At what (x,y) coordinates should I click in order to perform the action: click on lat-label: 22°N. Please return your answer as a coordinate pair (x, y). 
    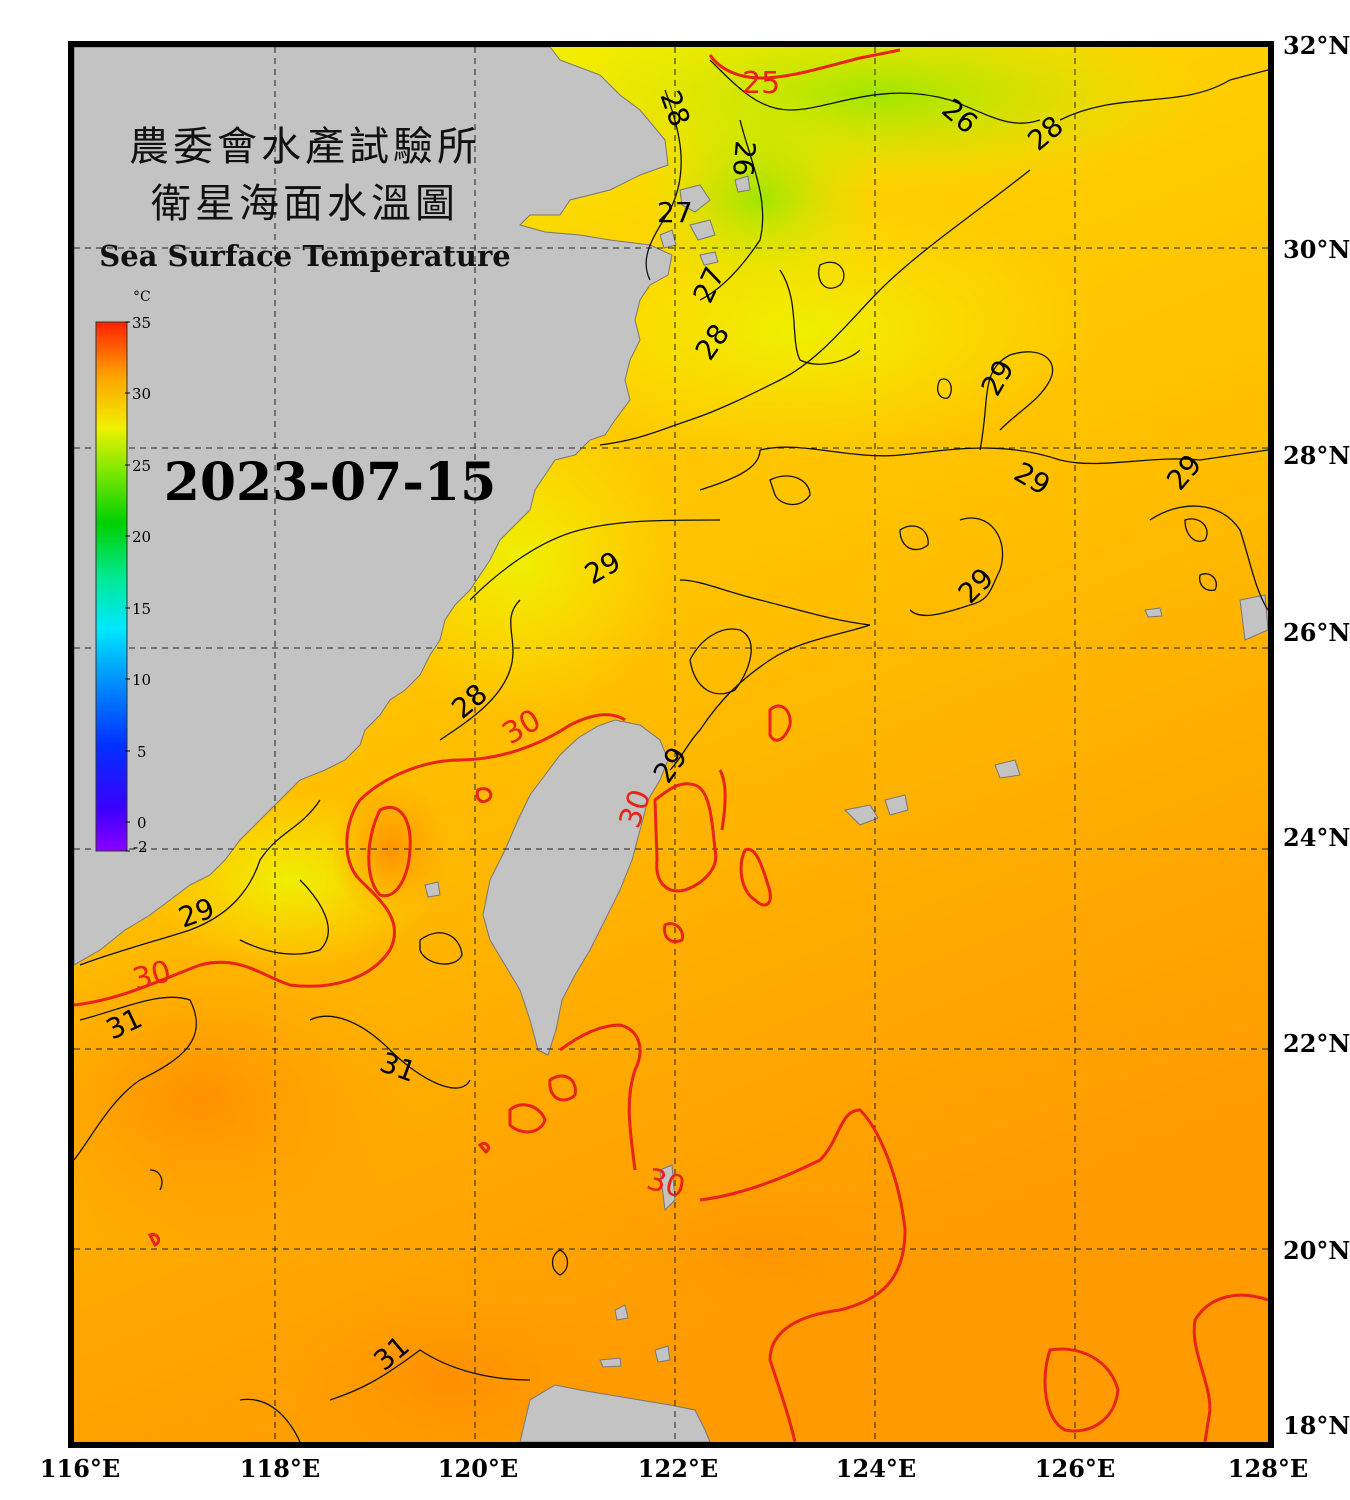
    Looking at the image, I should click on (1316, 1043).